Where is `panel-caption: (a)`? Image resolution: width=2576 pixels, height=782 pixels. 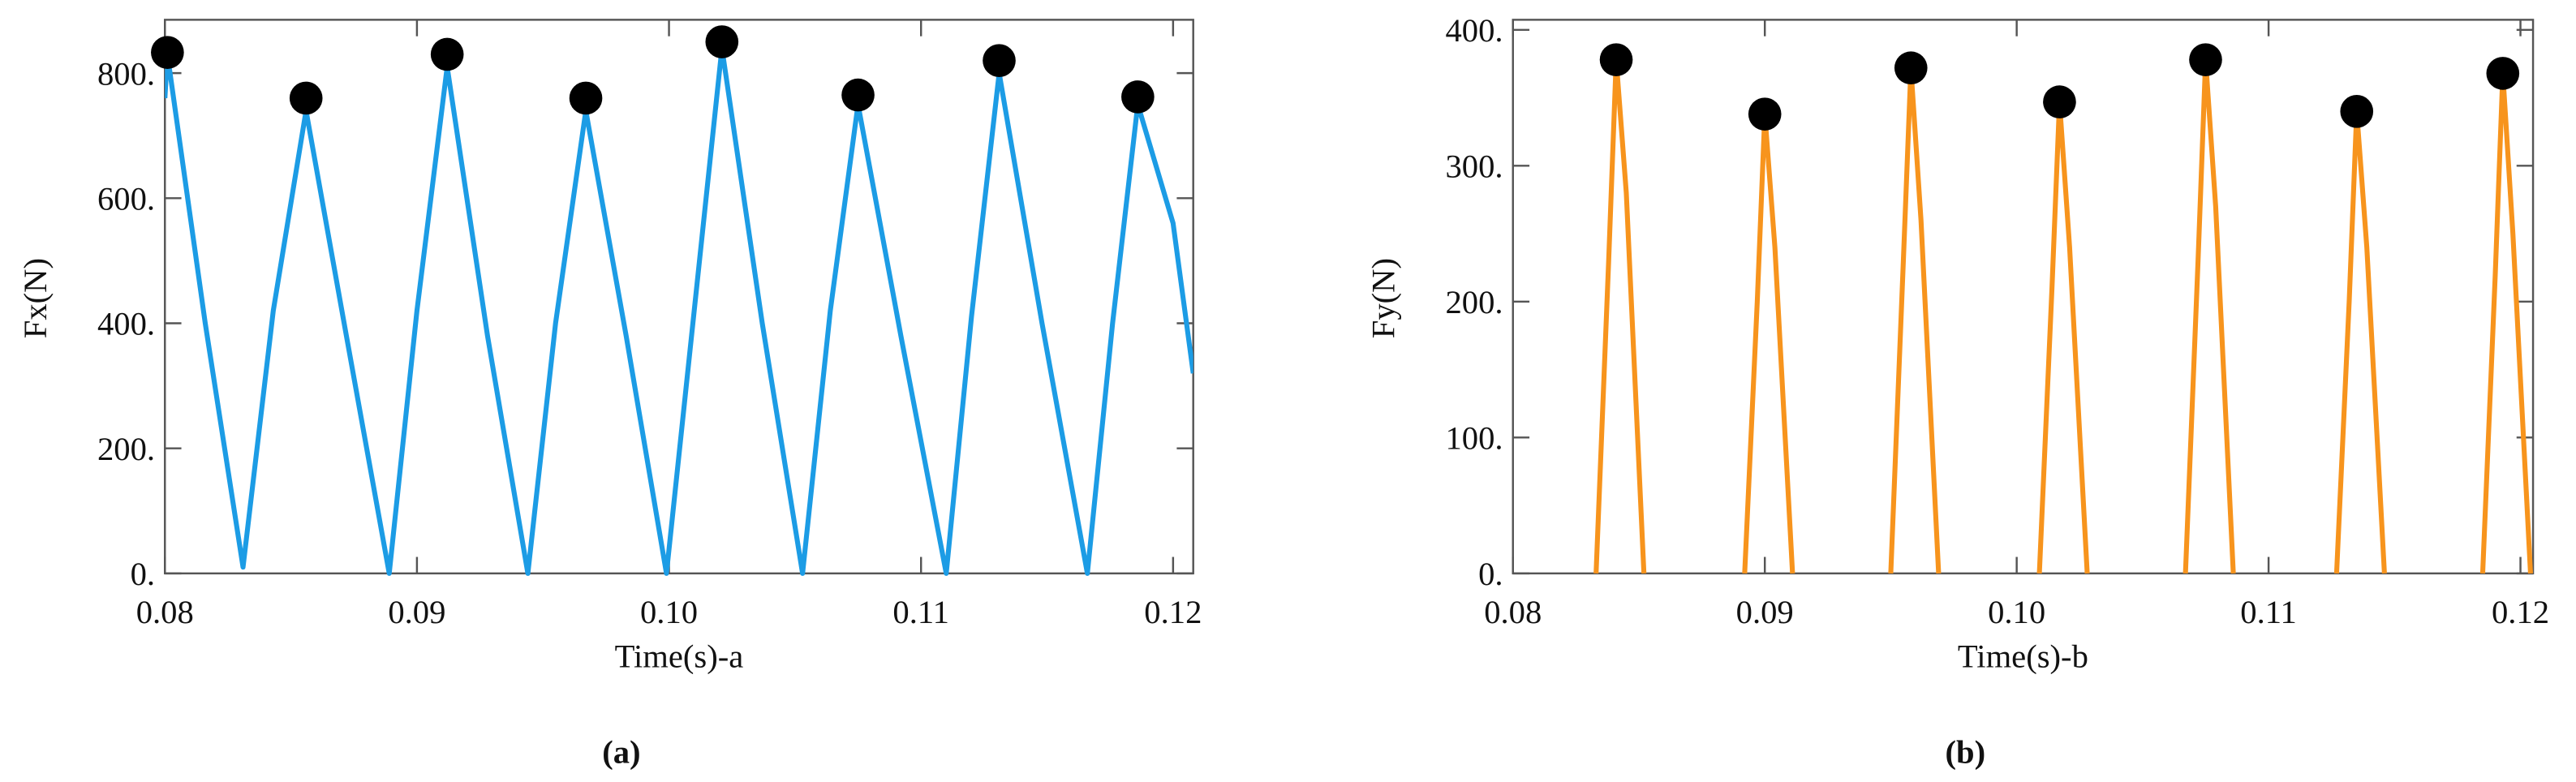 panel-caption: (a) is located at coordinates (621, 751).